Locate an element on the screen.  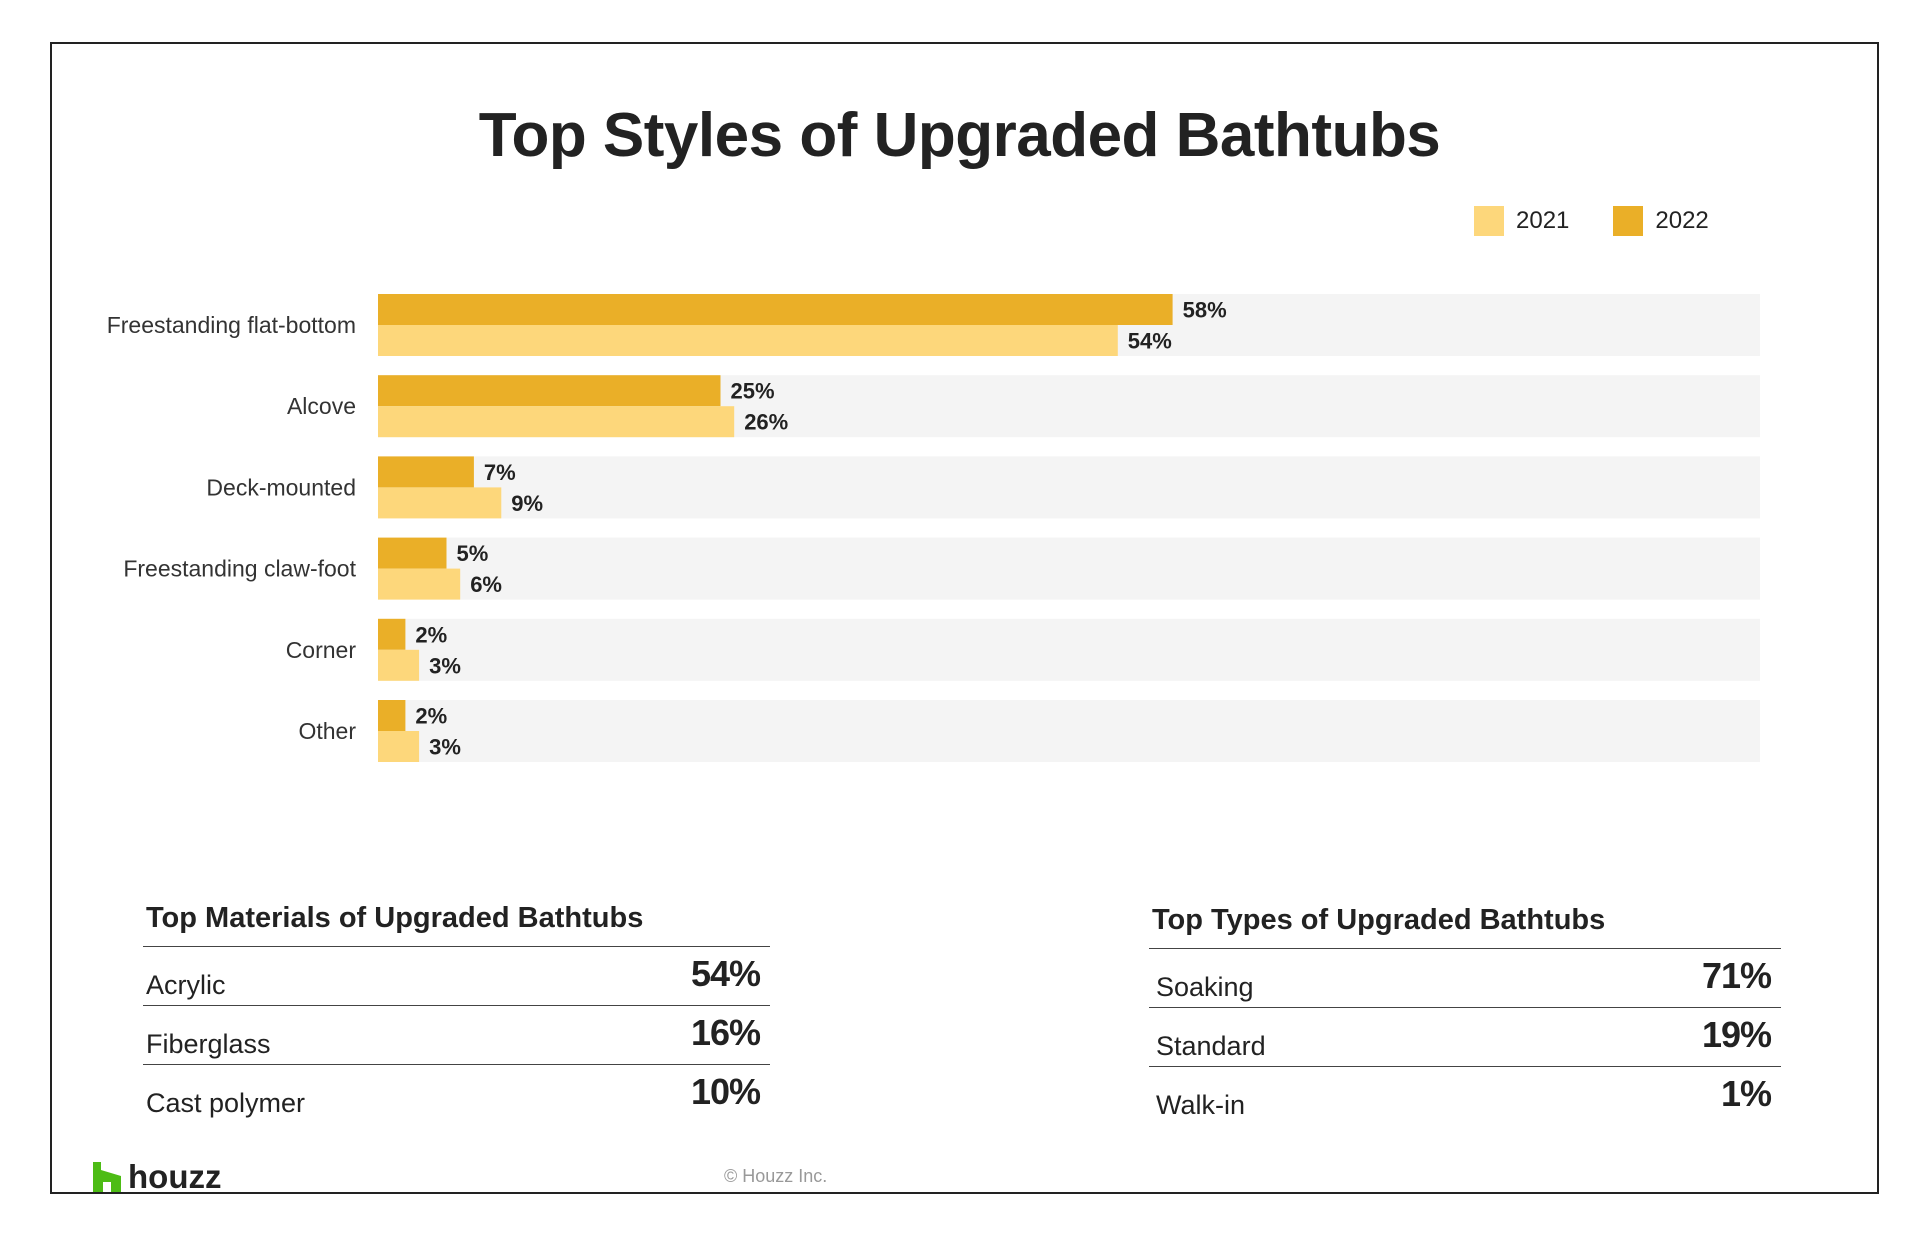
copyright: © Houzz Inc. is located at coordinates (776, 1176).